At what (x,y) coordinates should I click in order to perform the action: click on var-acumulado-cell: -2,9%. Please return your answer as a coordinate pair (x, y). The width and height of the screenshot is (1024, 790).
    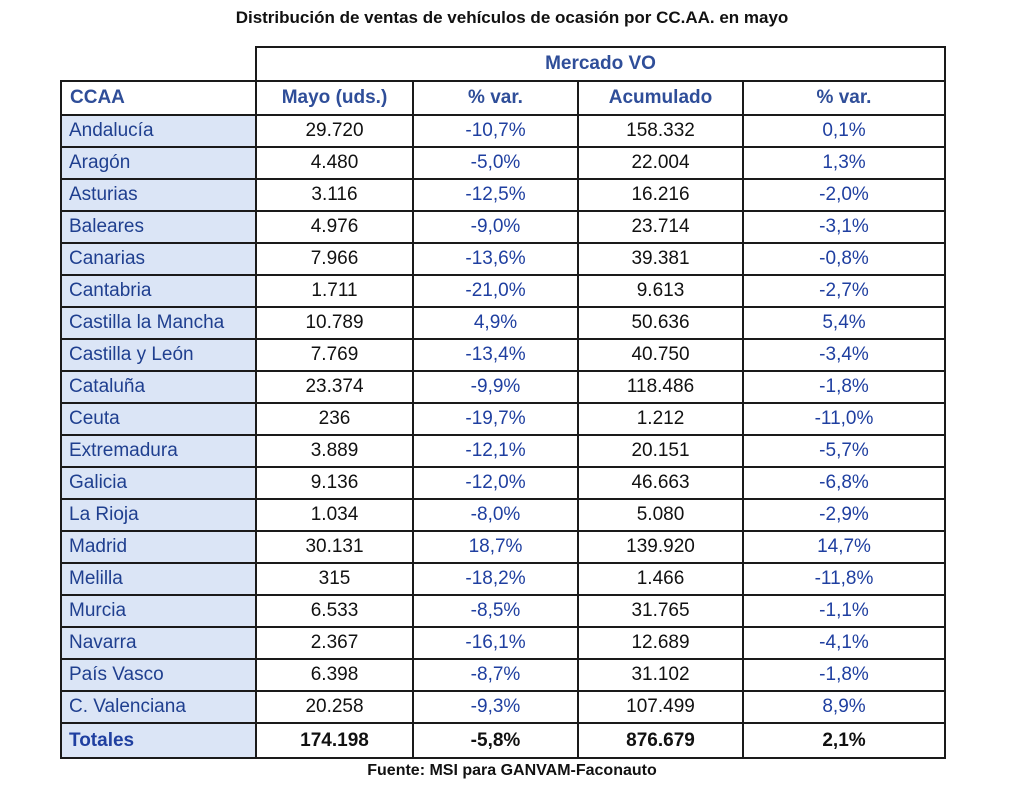
    Looking at the image, I should click on (844, 515).